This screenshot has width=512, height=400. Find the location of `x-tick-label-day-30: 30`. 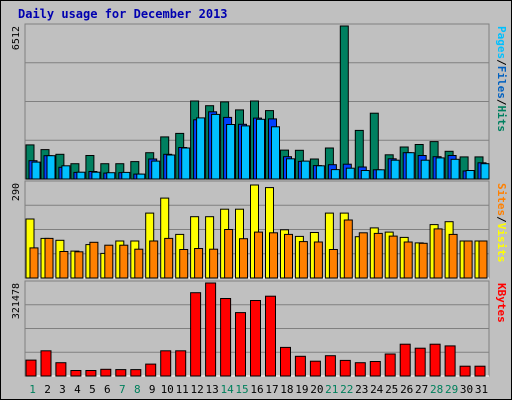

x-tick-label-day-30: 30 is located at coordinates (466, 389).